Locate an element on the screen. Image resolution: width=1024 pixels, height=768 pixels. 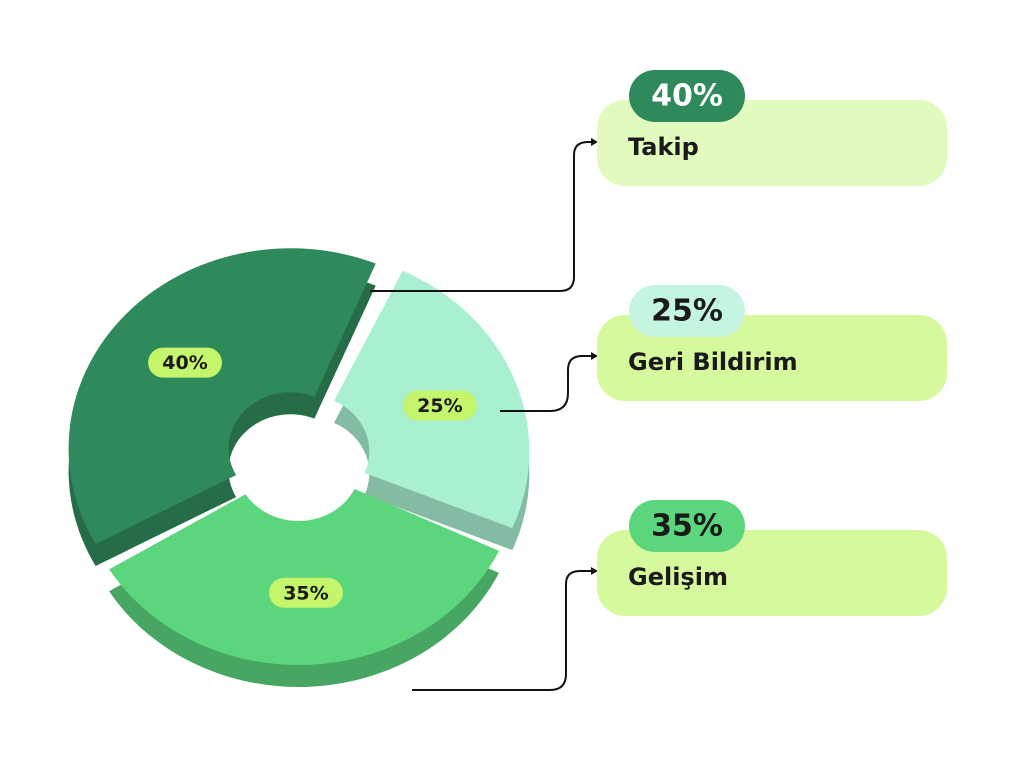
slice-label: 35% is located at coordinates (305, 593).